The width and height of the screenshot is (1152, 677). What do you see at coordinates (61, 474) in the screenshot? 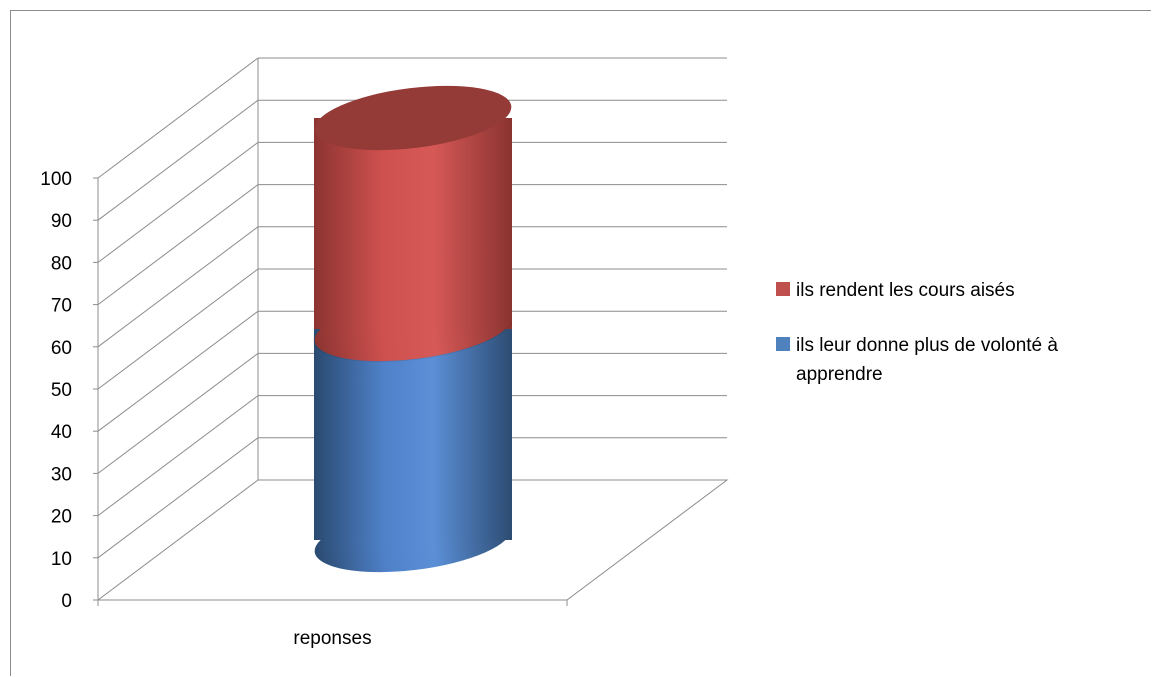
I see `y-tick-label: 30` at bounding box center [61, 474].